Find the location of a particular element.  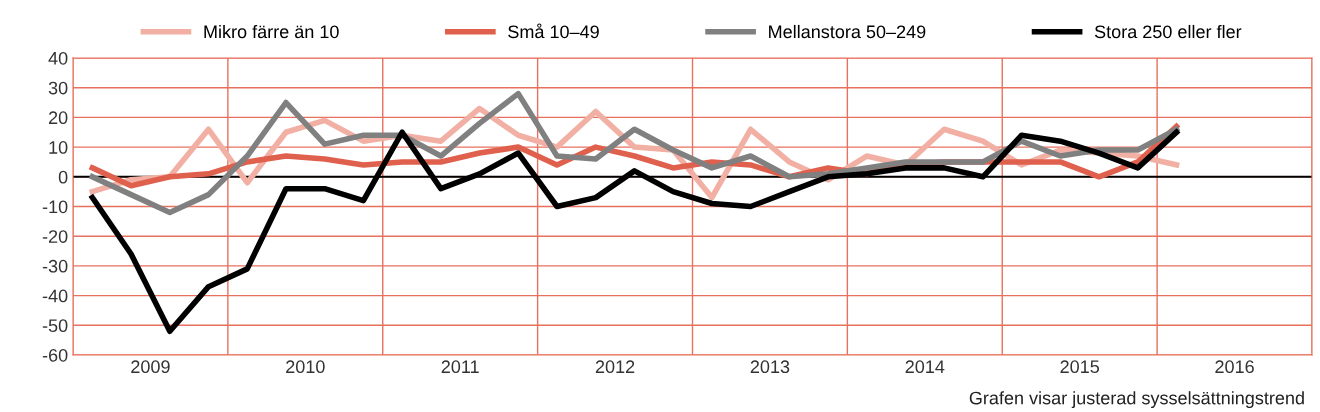

text: Grafen visar justerad sysselsättningstrend is located at coordinates (1136, 399).